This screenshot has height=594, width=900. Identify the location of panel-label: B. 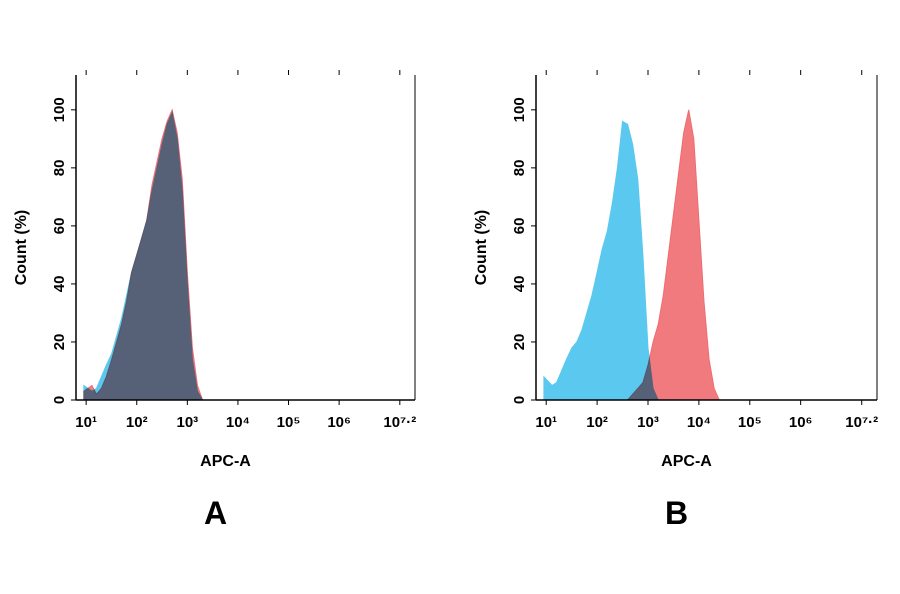
(676, 513).